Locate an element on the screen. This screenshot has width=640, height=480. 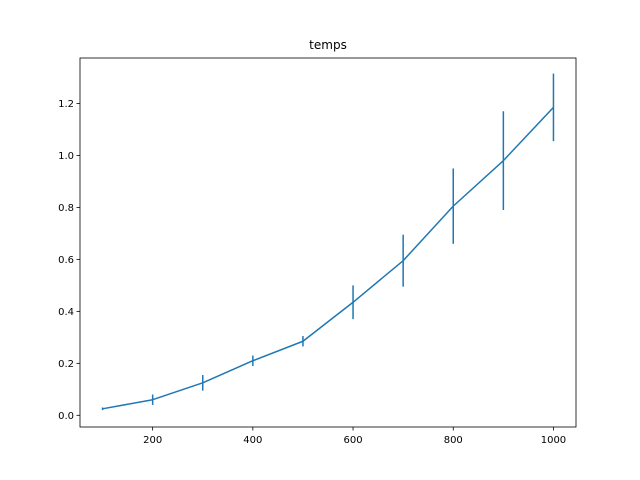
x-axis: 200 400 600 800 1000 is located at coordinates (354, 436).